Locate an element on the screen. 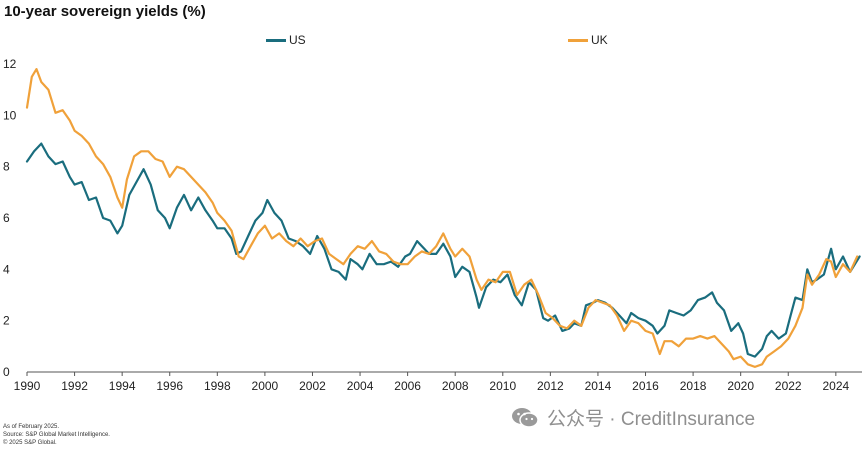 The height and width of the screenshot is (453, 865). x-tick-label: 1994 is located at coordinates (122, 386).